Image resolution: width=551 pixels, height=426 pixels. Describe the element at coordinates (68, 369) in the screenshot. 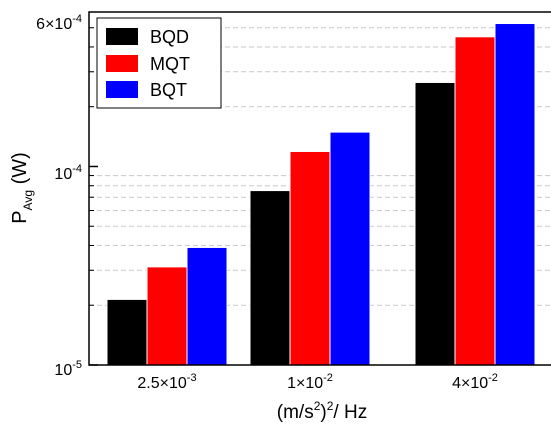

I see `y-tick-label-bottom: 10-5` at that location.